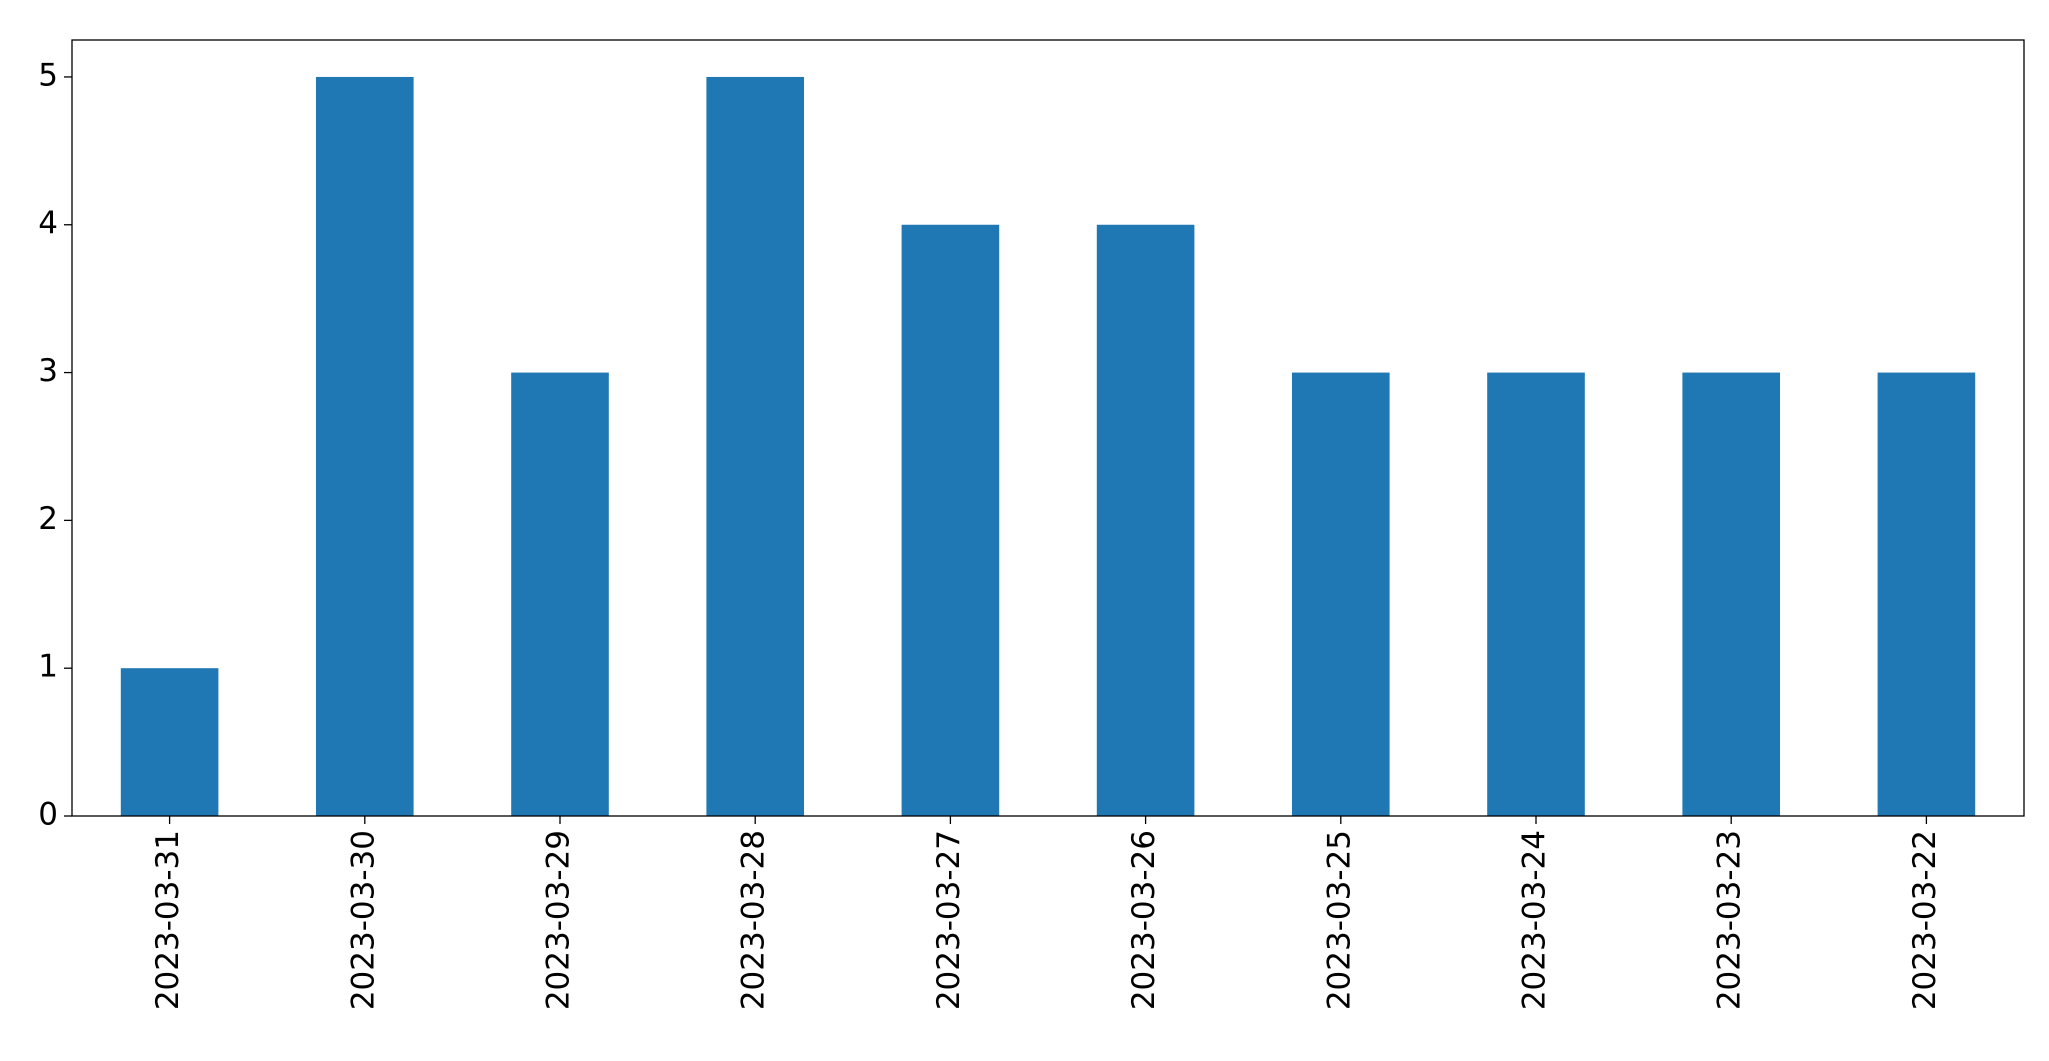 Image resolution: width=2049 pixels, height=1061 pixels. Describe the element at coordinates (48, 519) in the screenshot. I see `y-tick-label: 2` at that location.